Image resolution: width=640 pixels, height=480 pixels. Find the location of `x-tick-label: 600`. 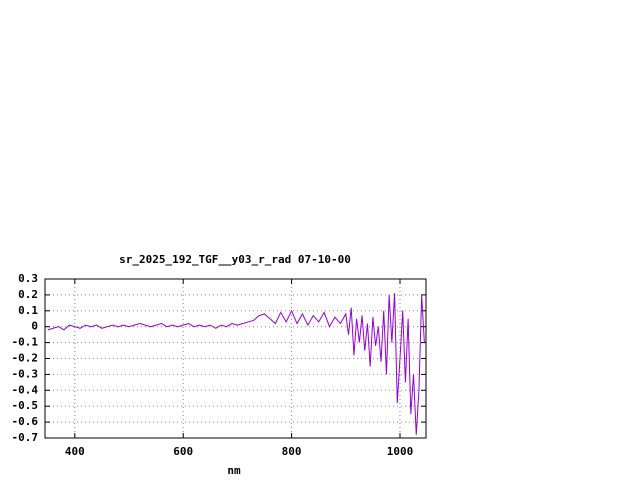

x-tick-label: 600 is located at coordinates (183, 451).